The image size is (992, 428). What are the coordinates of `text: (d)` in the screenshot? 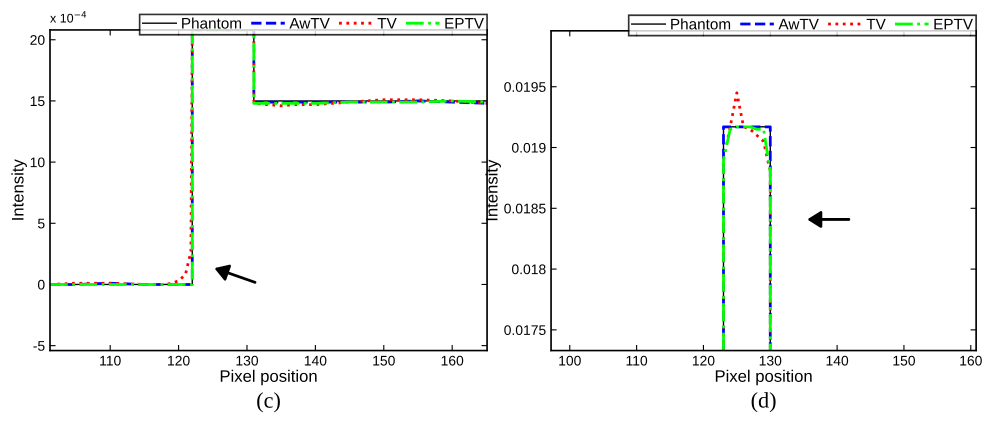 It's located at (764, 402).